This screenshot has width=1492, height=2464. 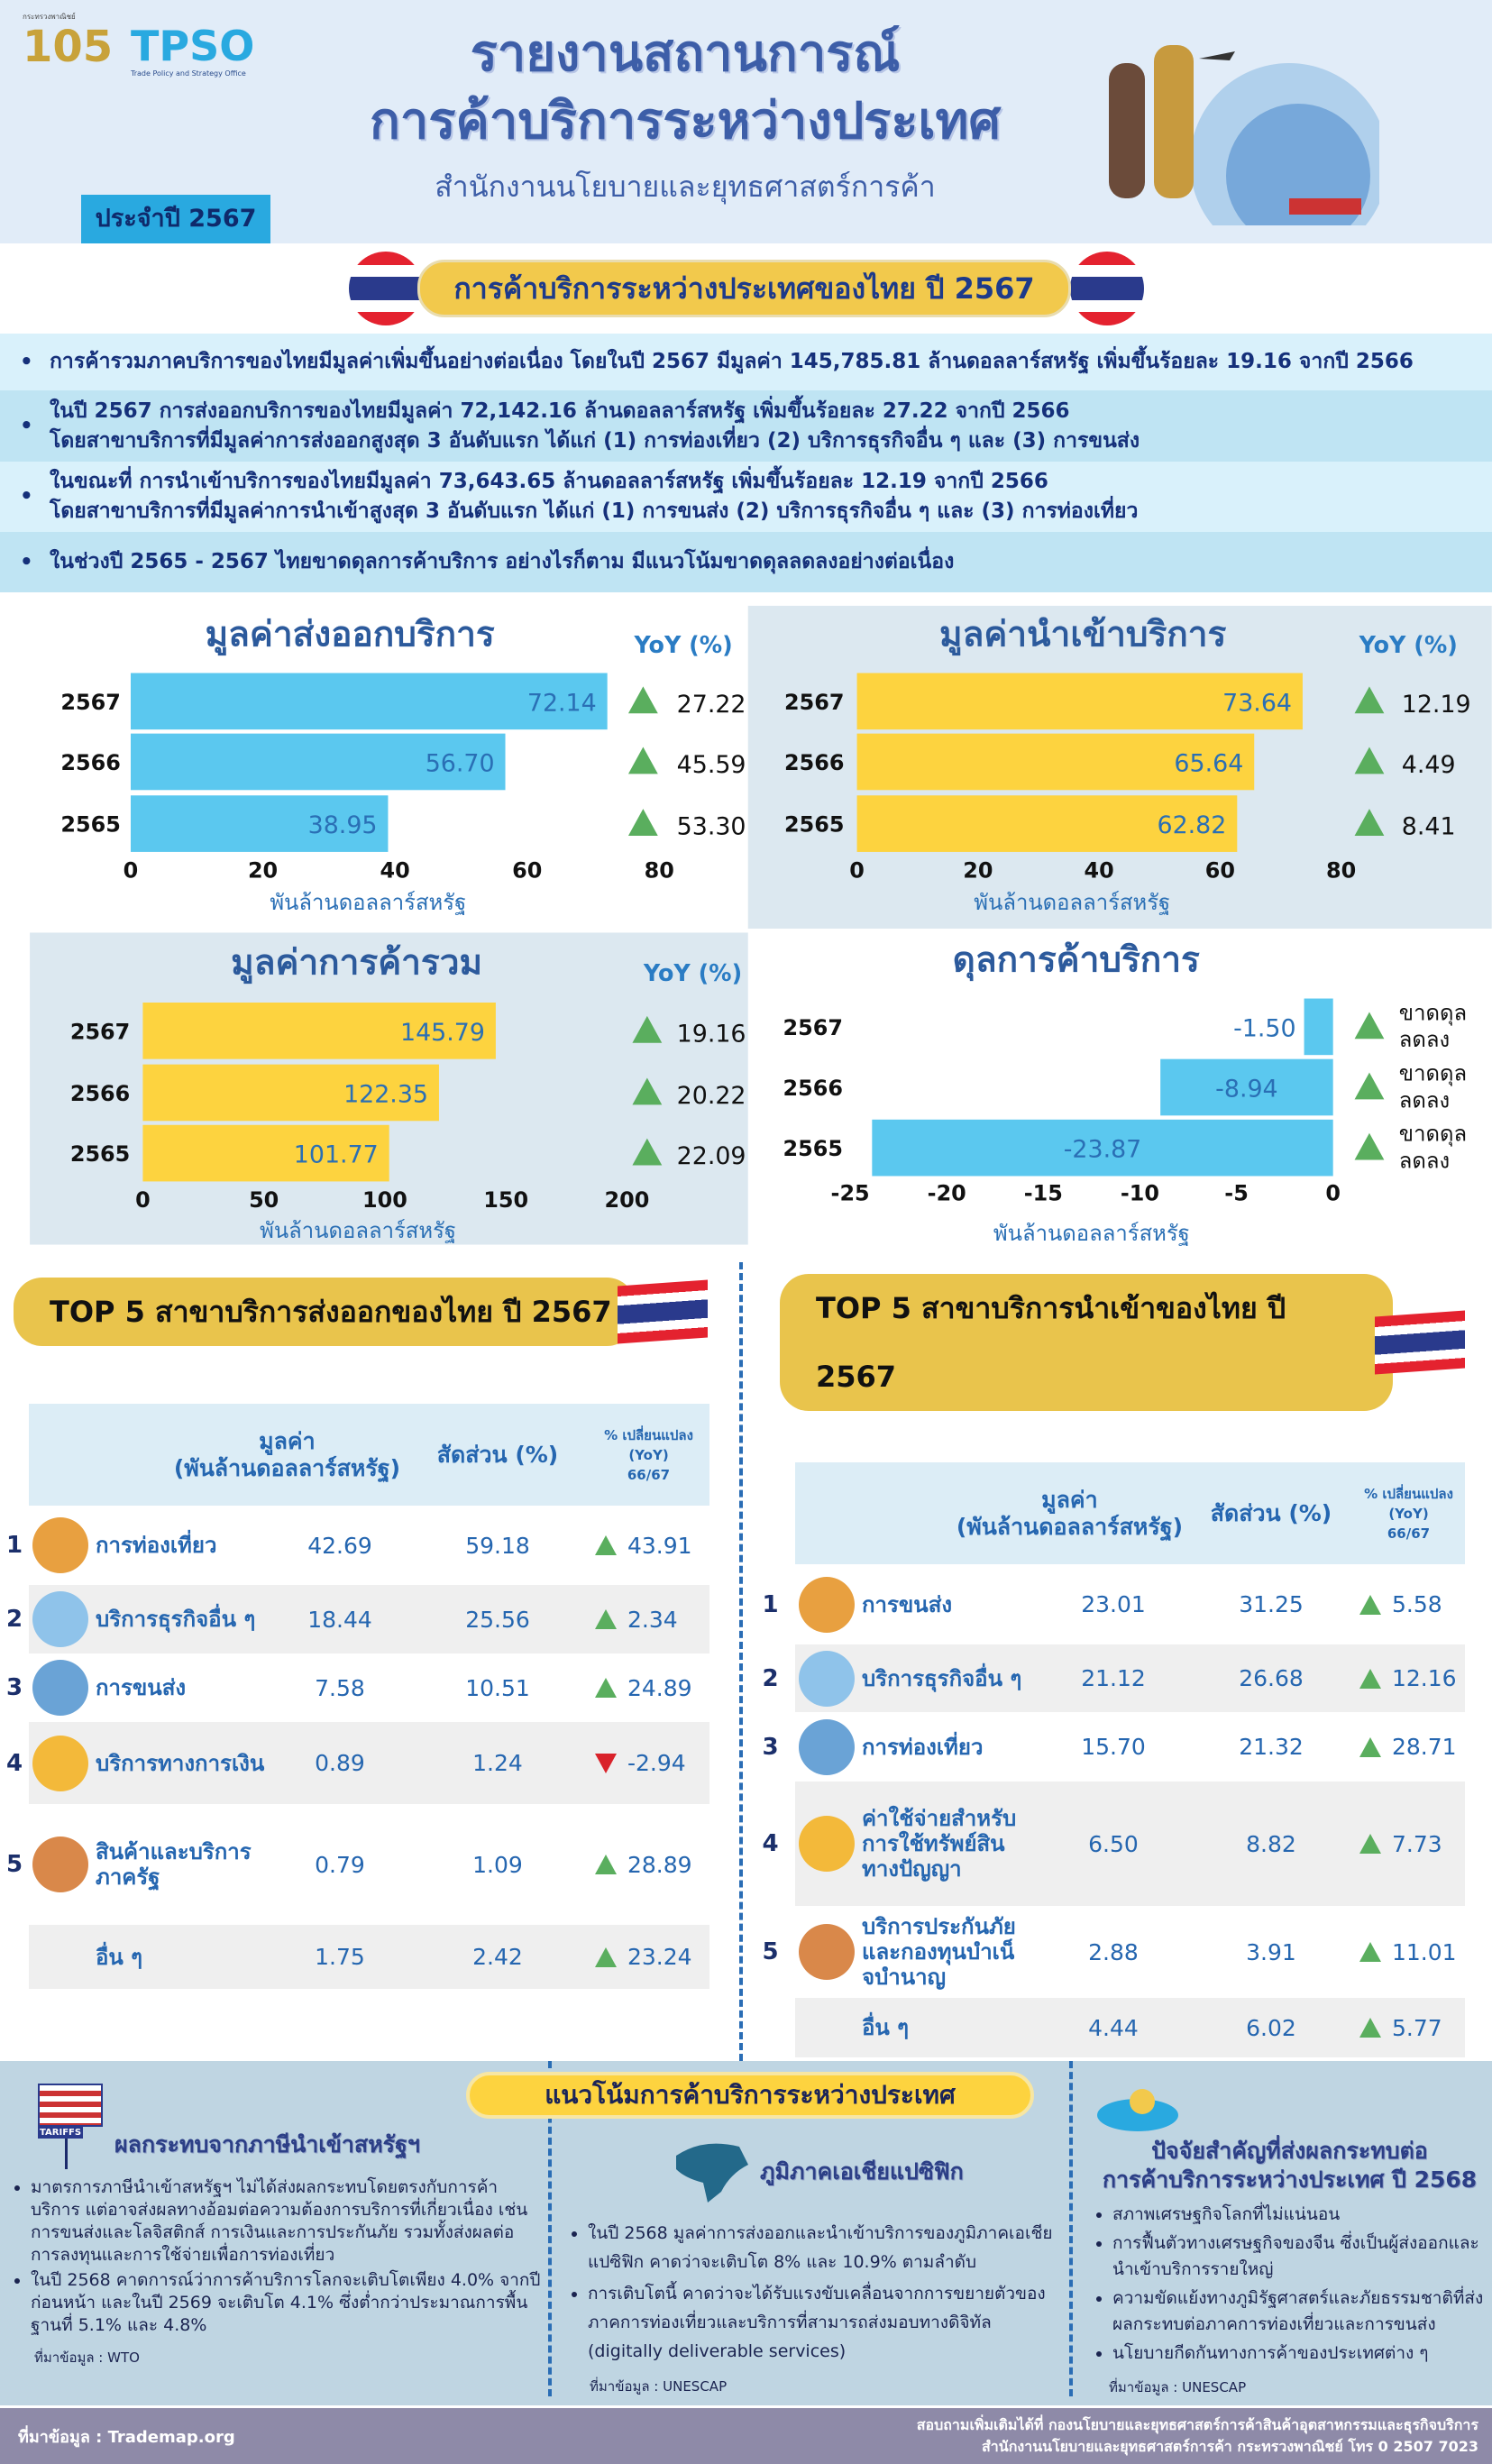 What do you see at coordinates (683, 644) in the screenshot?
I see `yoy-header: YoY (%)` at bounding box center [683, 644].